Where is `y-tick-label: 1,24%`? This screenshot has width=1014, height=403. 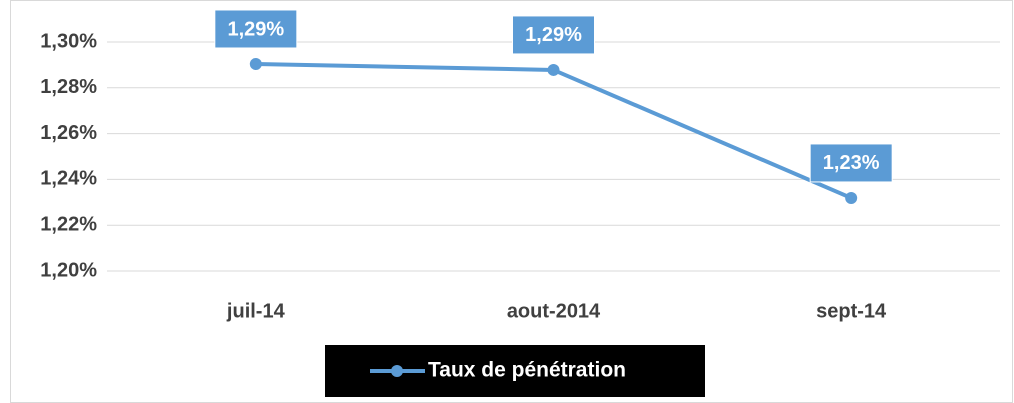 y-tick-label: 1,24% is located at coordinates (68, 179).